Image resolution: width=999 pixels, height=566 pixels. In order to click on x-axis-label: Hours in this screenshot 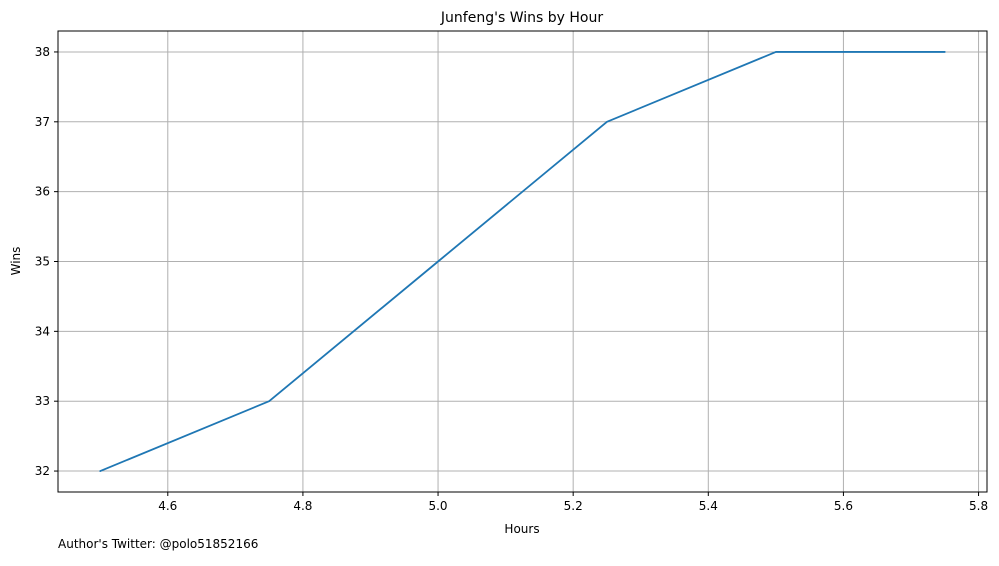, I will do `click(521, 529)`.